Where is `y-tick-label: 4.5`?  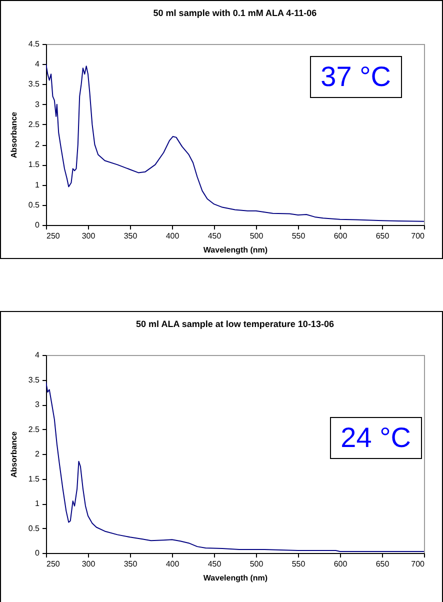
y-tick-label: 4.5 is located at coordinates (34, 44).